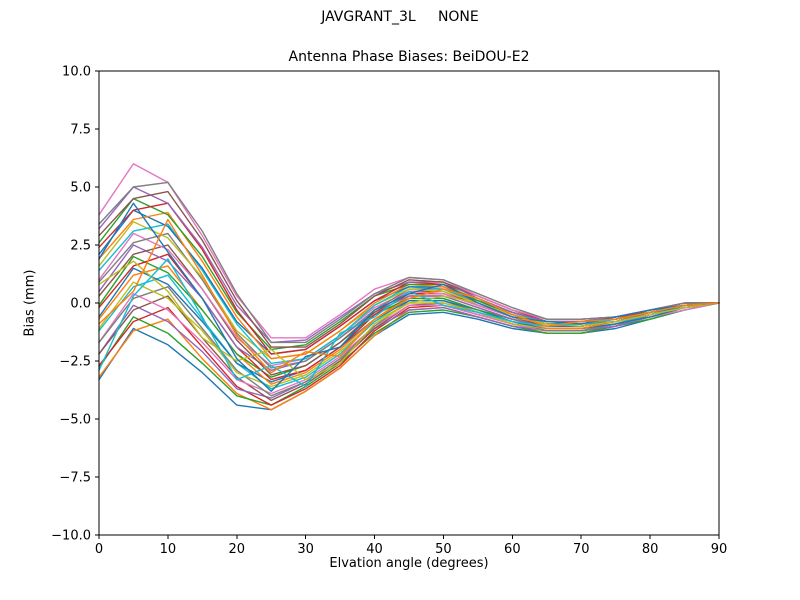 The image size is (800, 600). Describe the element at coordinates (512, 549) in the screenshot. I see `x-tick-label: 60` at that location.